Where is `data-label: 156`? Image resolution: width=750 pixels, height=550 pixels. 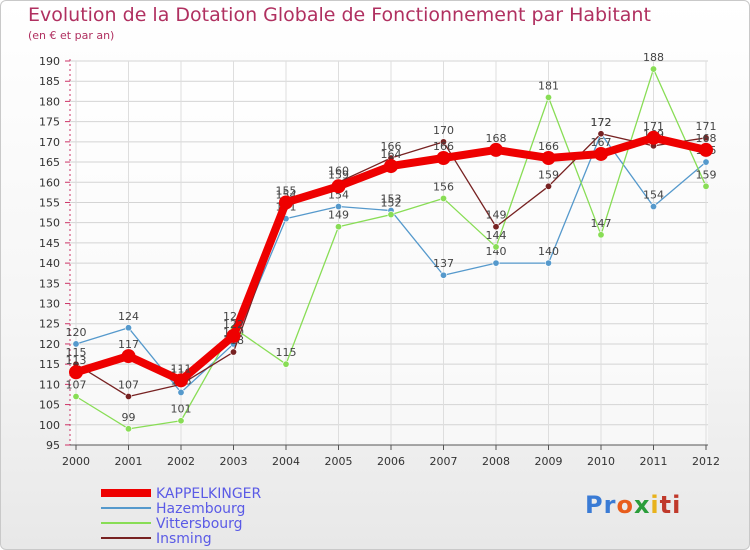
data-label: 156 is located at coordinates (443, 186).